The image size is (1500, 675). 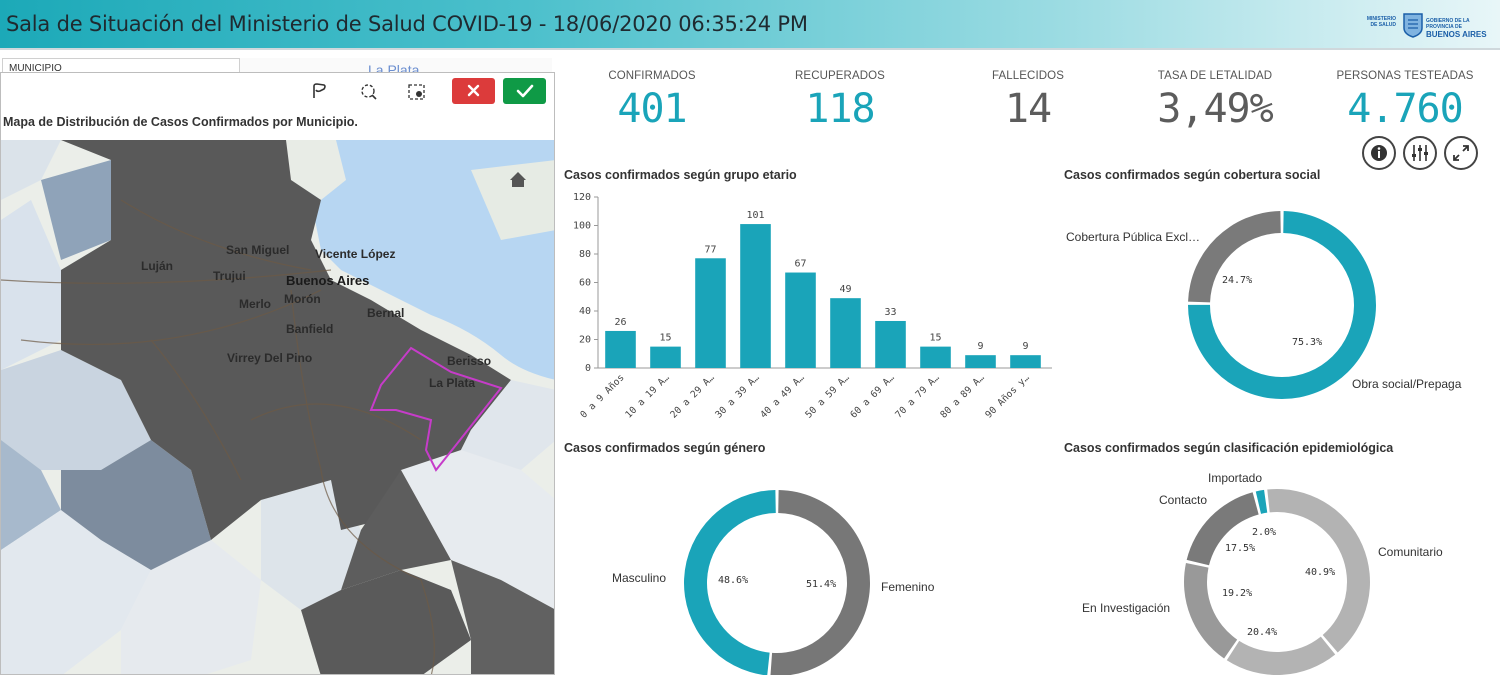 I want to click on slice-value-comunitario: 40.9%, so click(x=1320, y=572).